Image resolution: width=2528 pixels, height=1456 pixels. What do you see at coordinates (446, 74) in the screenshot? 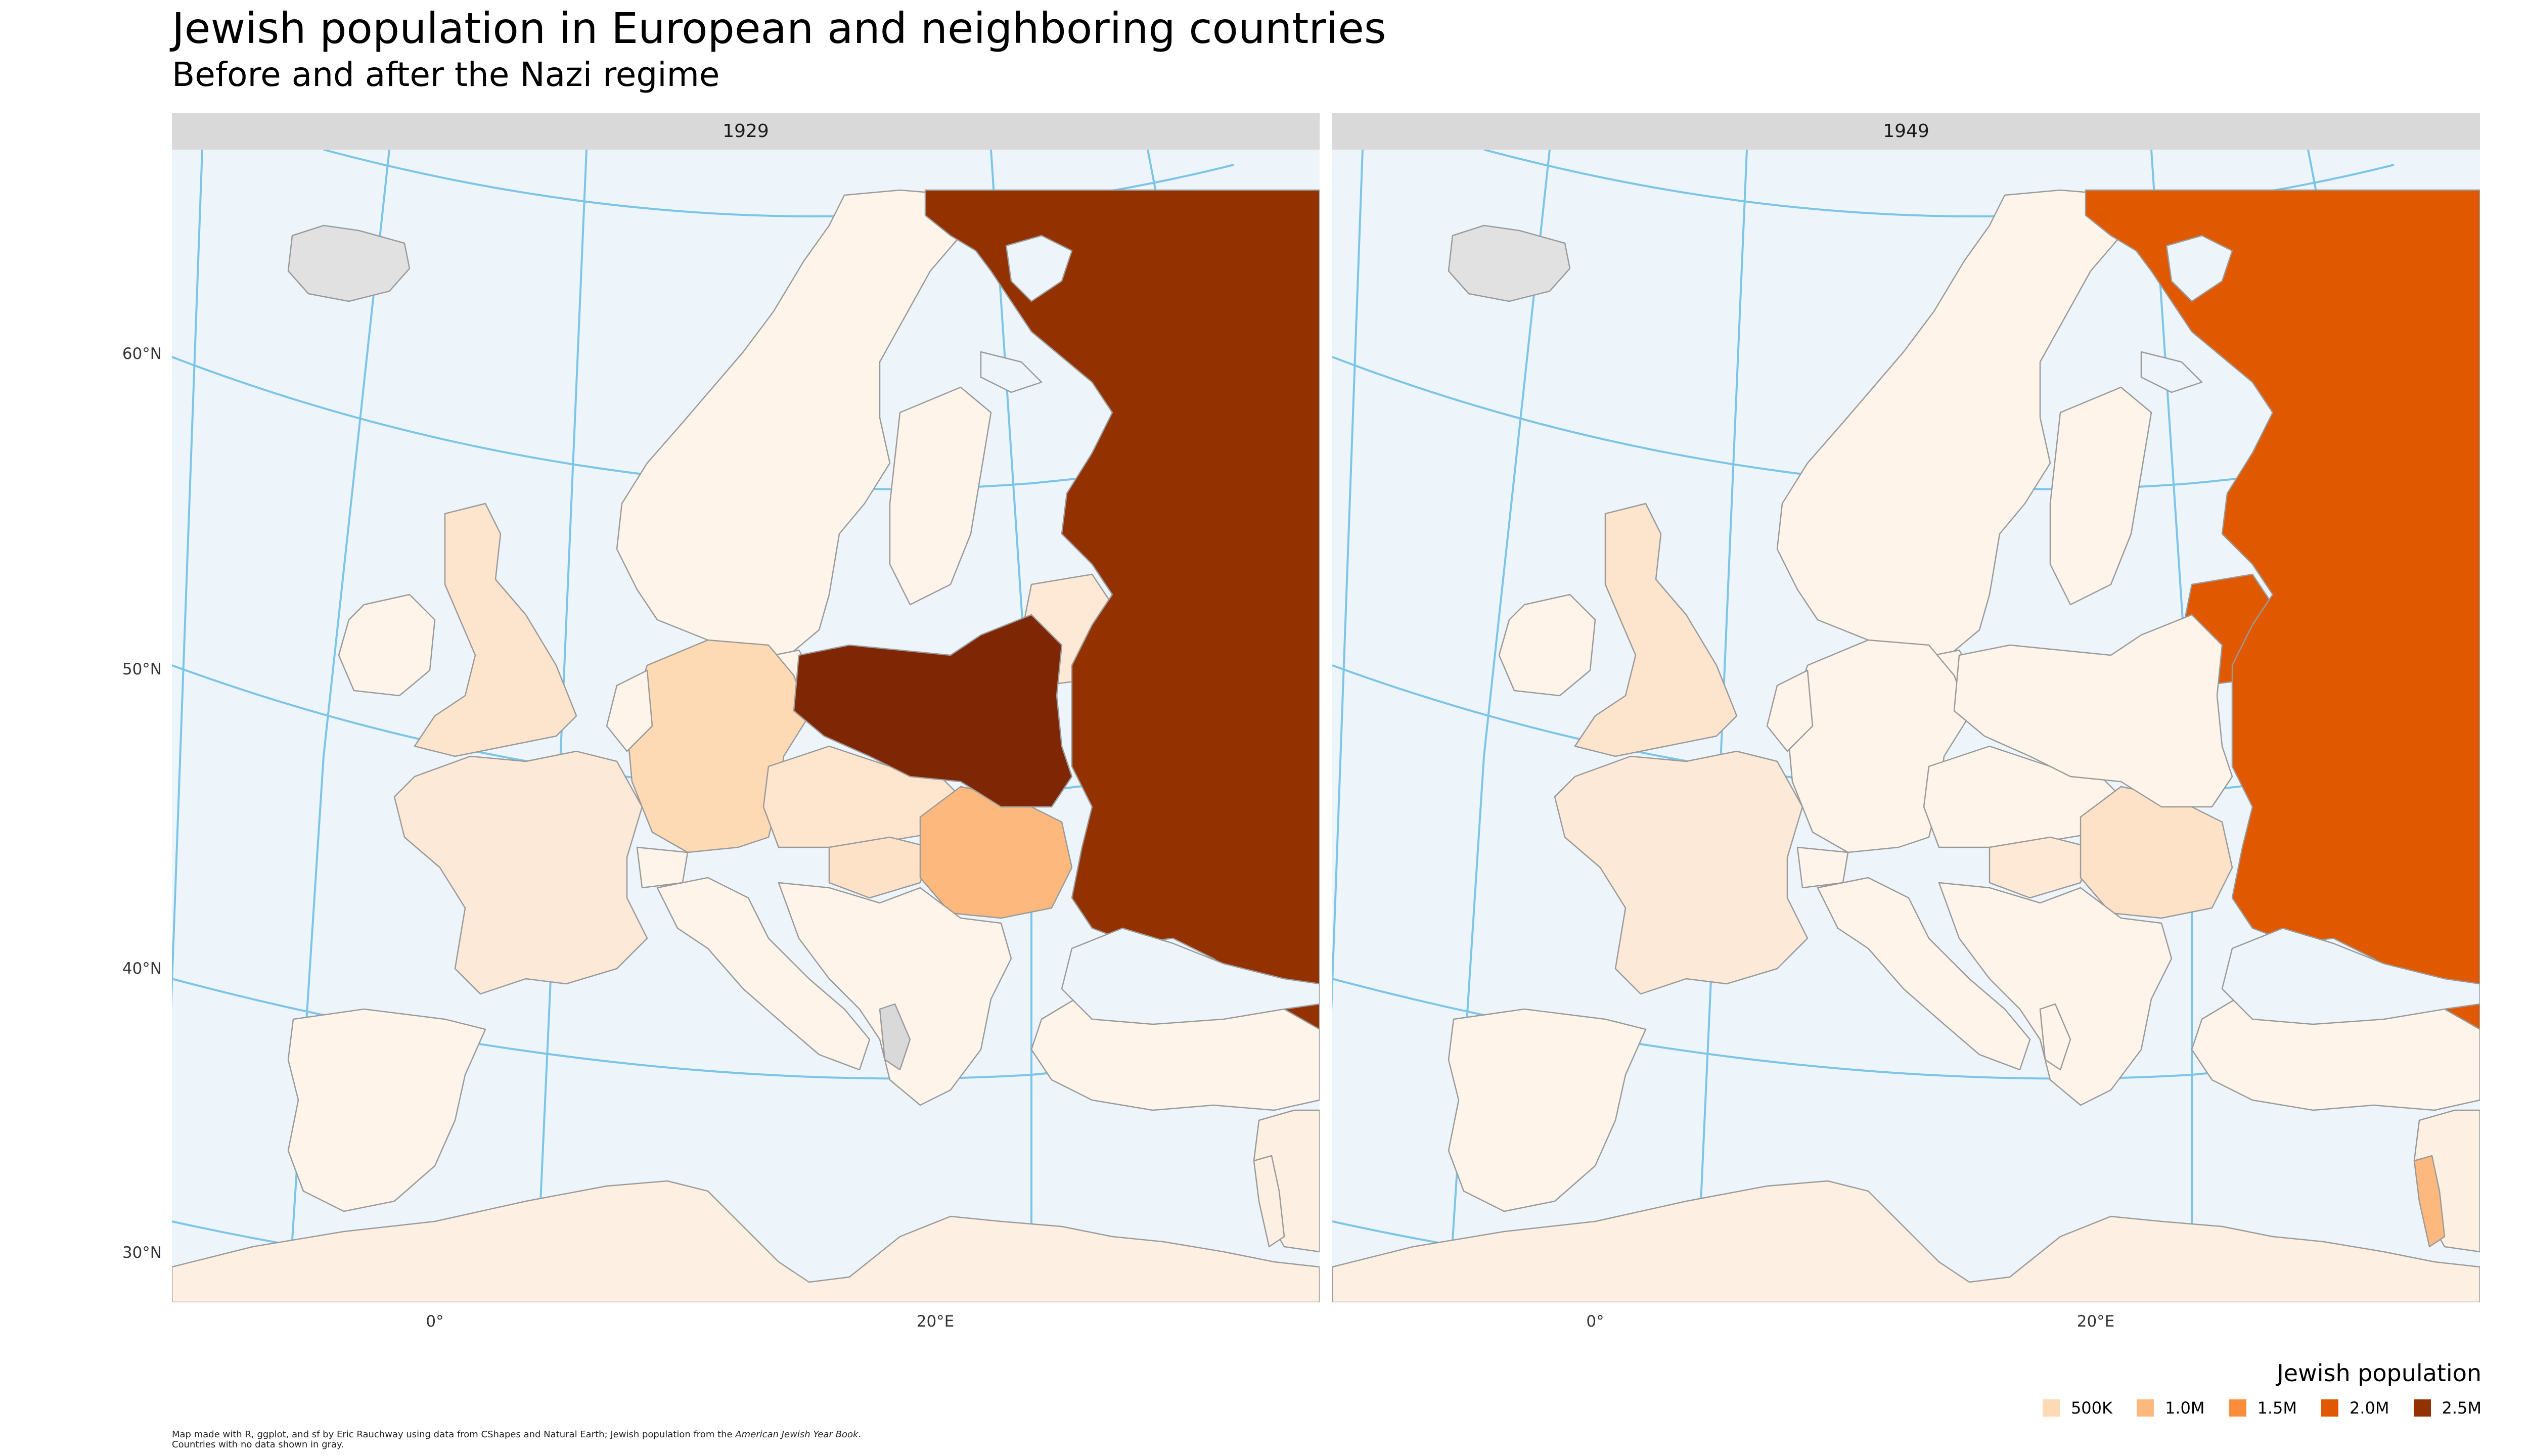
I see `chart-subtitle: Before and after the Nazi regime` at bounding box center [446, 74].